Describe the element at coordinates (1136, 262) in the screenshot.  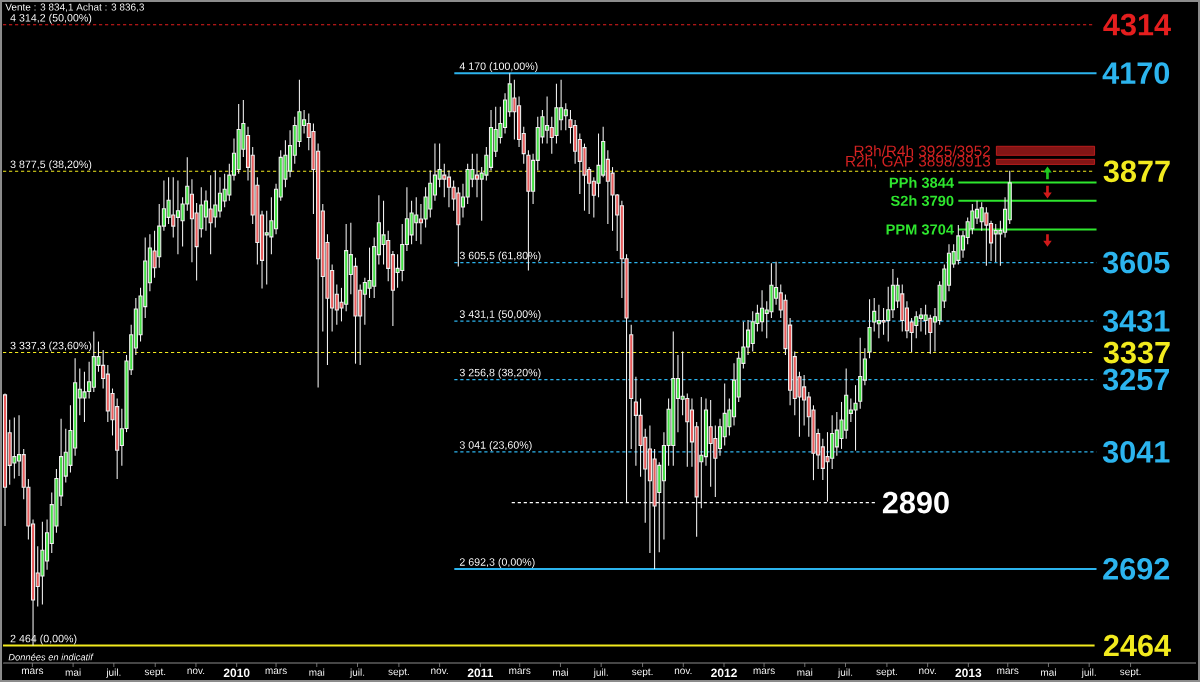
I see `series-label: 3605` at that location.